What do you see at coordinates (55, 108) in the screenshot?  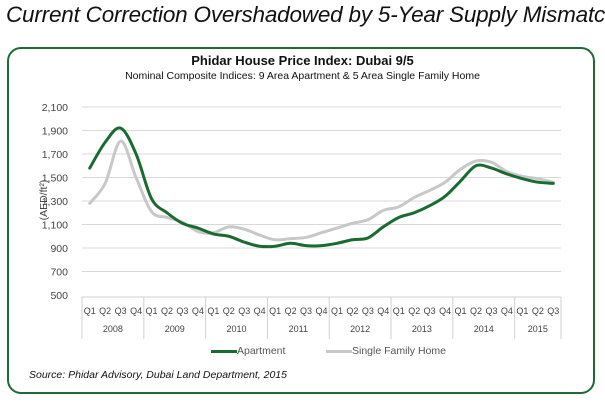 I see `y-tick-label: 2,100` at bounding box center [55, 108].